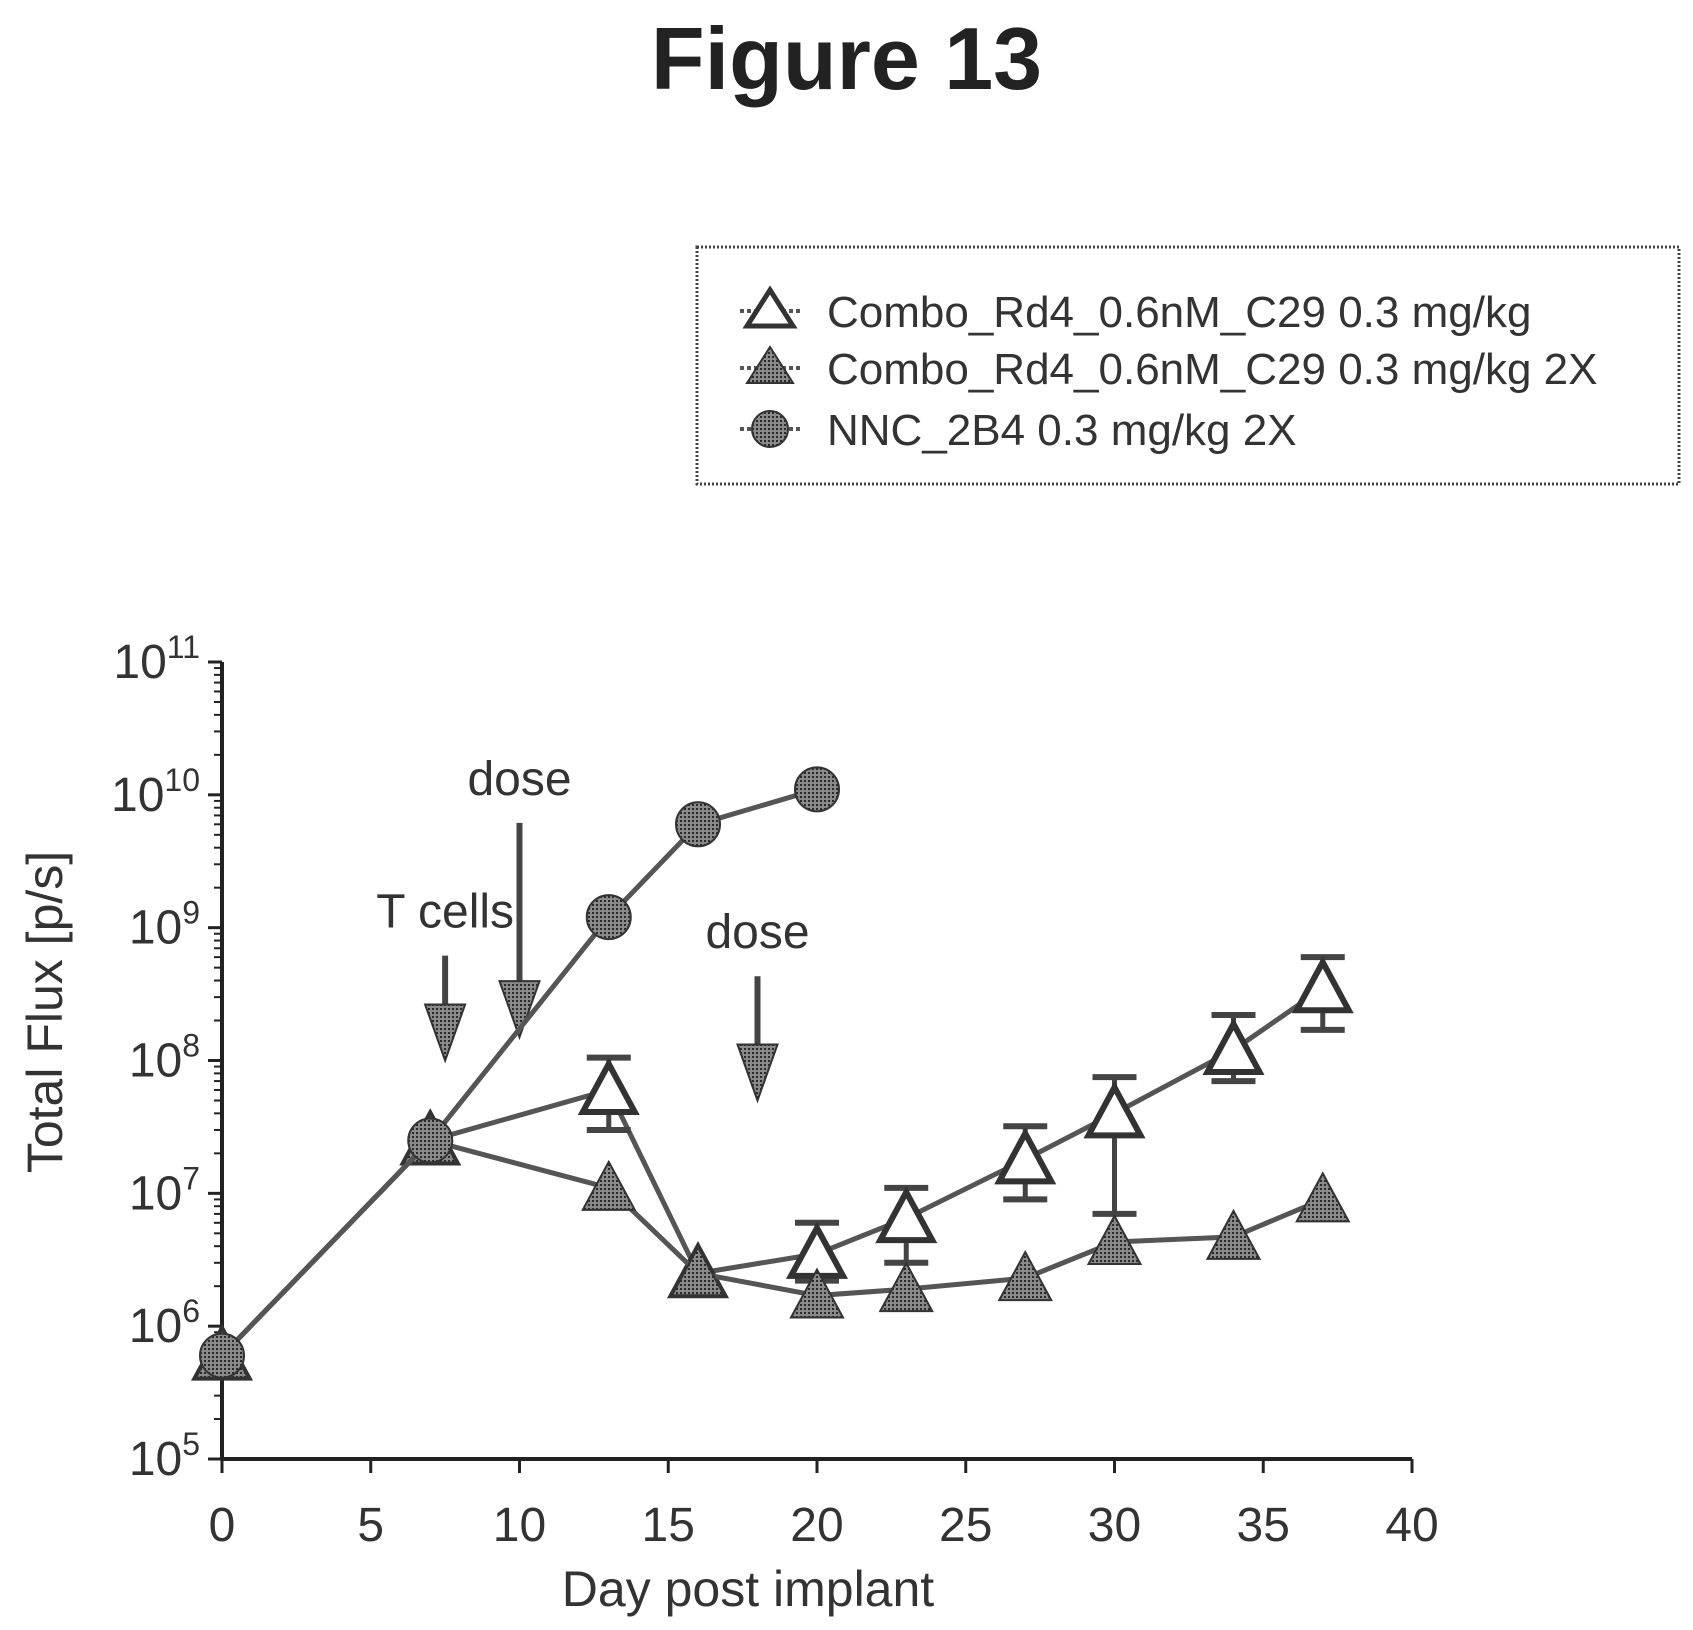 Image resolution: width=1693 pixels, height=1630 pixels. Describe the element at coordinates (164, 1058) in the screenshot. I see `y-tick-label: 10⁸` at that location.